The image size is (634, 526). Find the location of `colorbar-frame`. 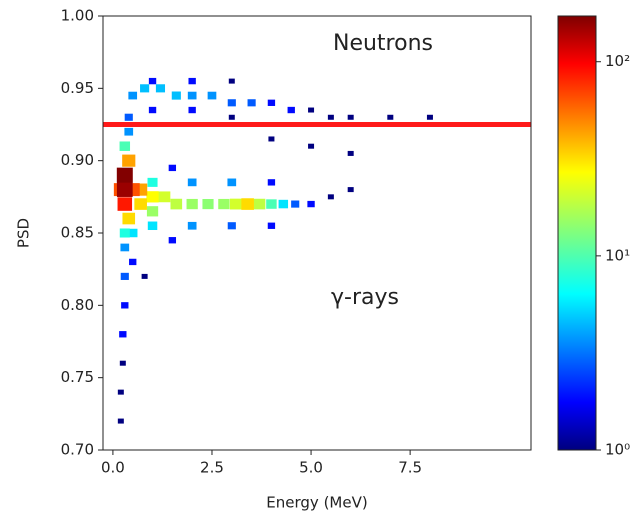

colorbar-frame is located at coordinates (577, 233).